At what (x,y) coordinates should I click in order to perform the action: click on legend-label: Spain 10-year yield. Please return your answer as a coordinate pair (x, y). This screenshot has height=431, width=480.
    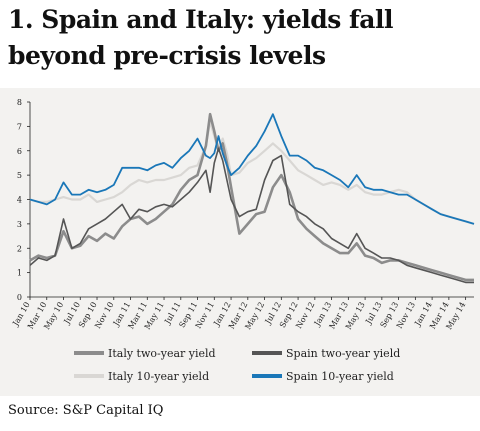
    Looking at the image, I should click on (340, 376).